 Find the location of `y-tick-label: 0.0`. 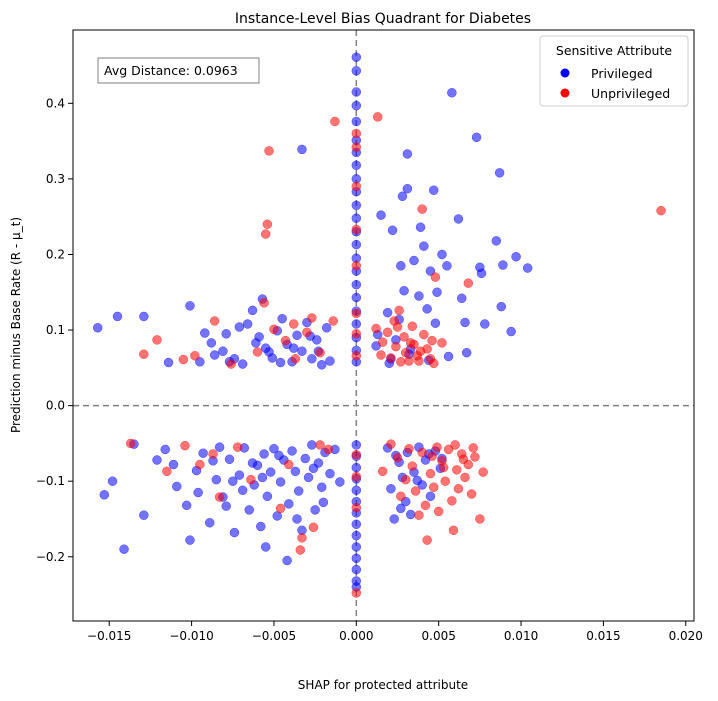

y-tick-label: 0.0 is located at coordinates (55, 406).